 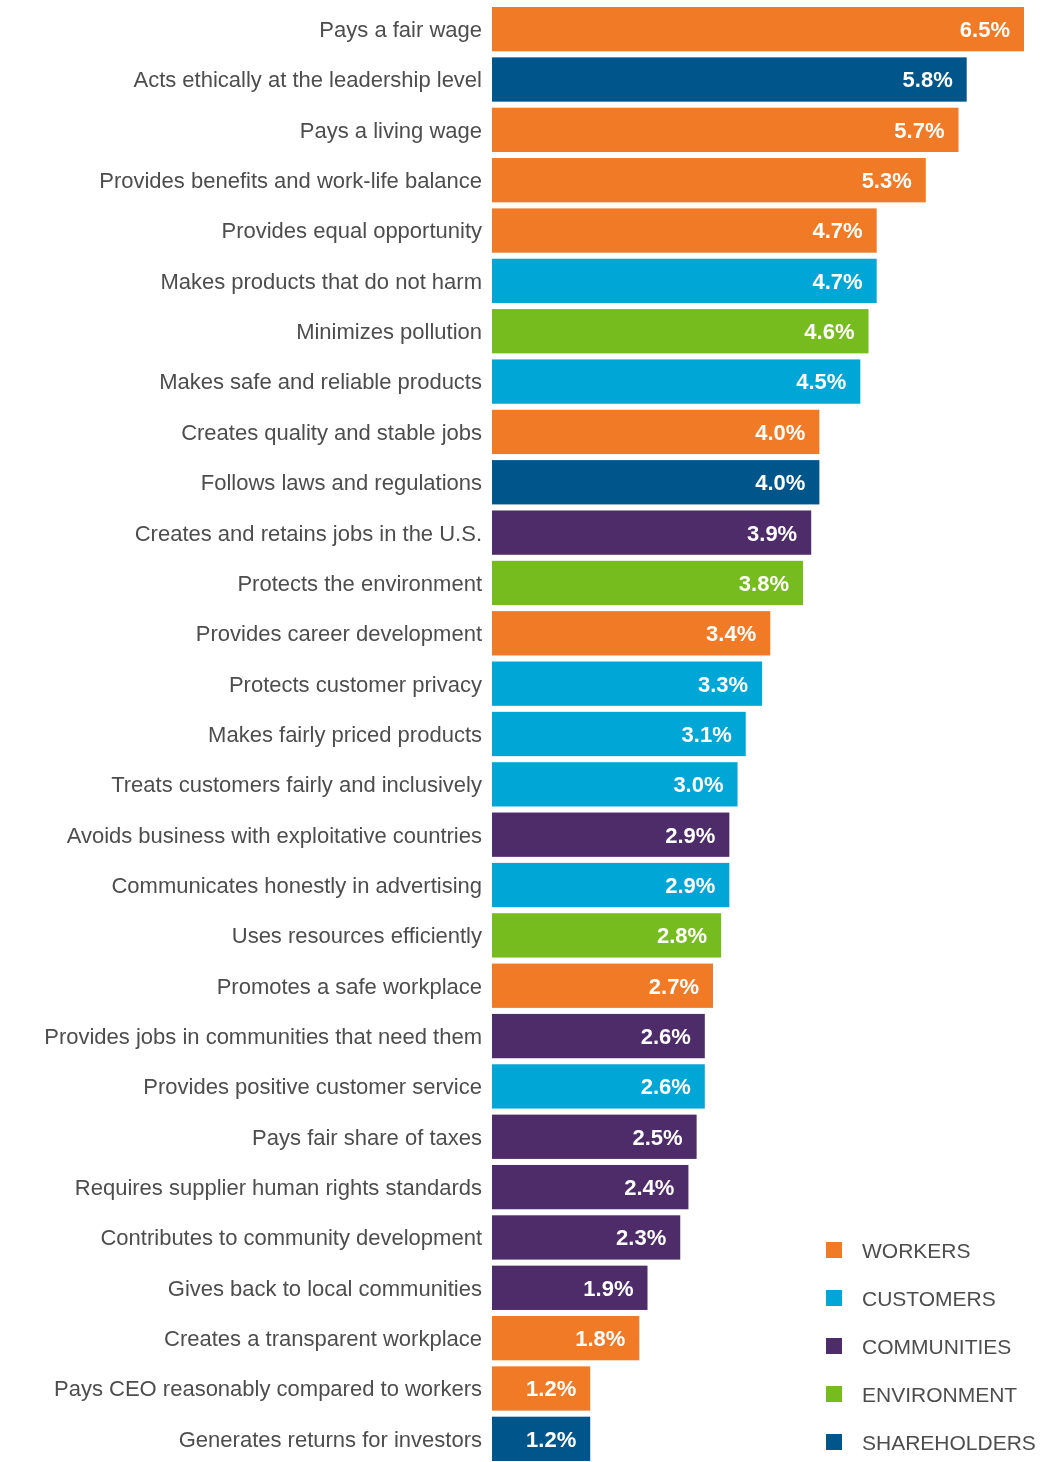 I want to click on y-tick-label: Gives back to local communities, so click(x=324, y=1288).